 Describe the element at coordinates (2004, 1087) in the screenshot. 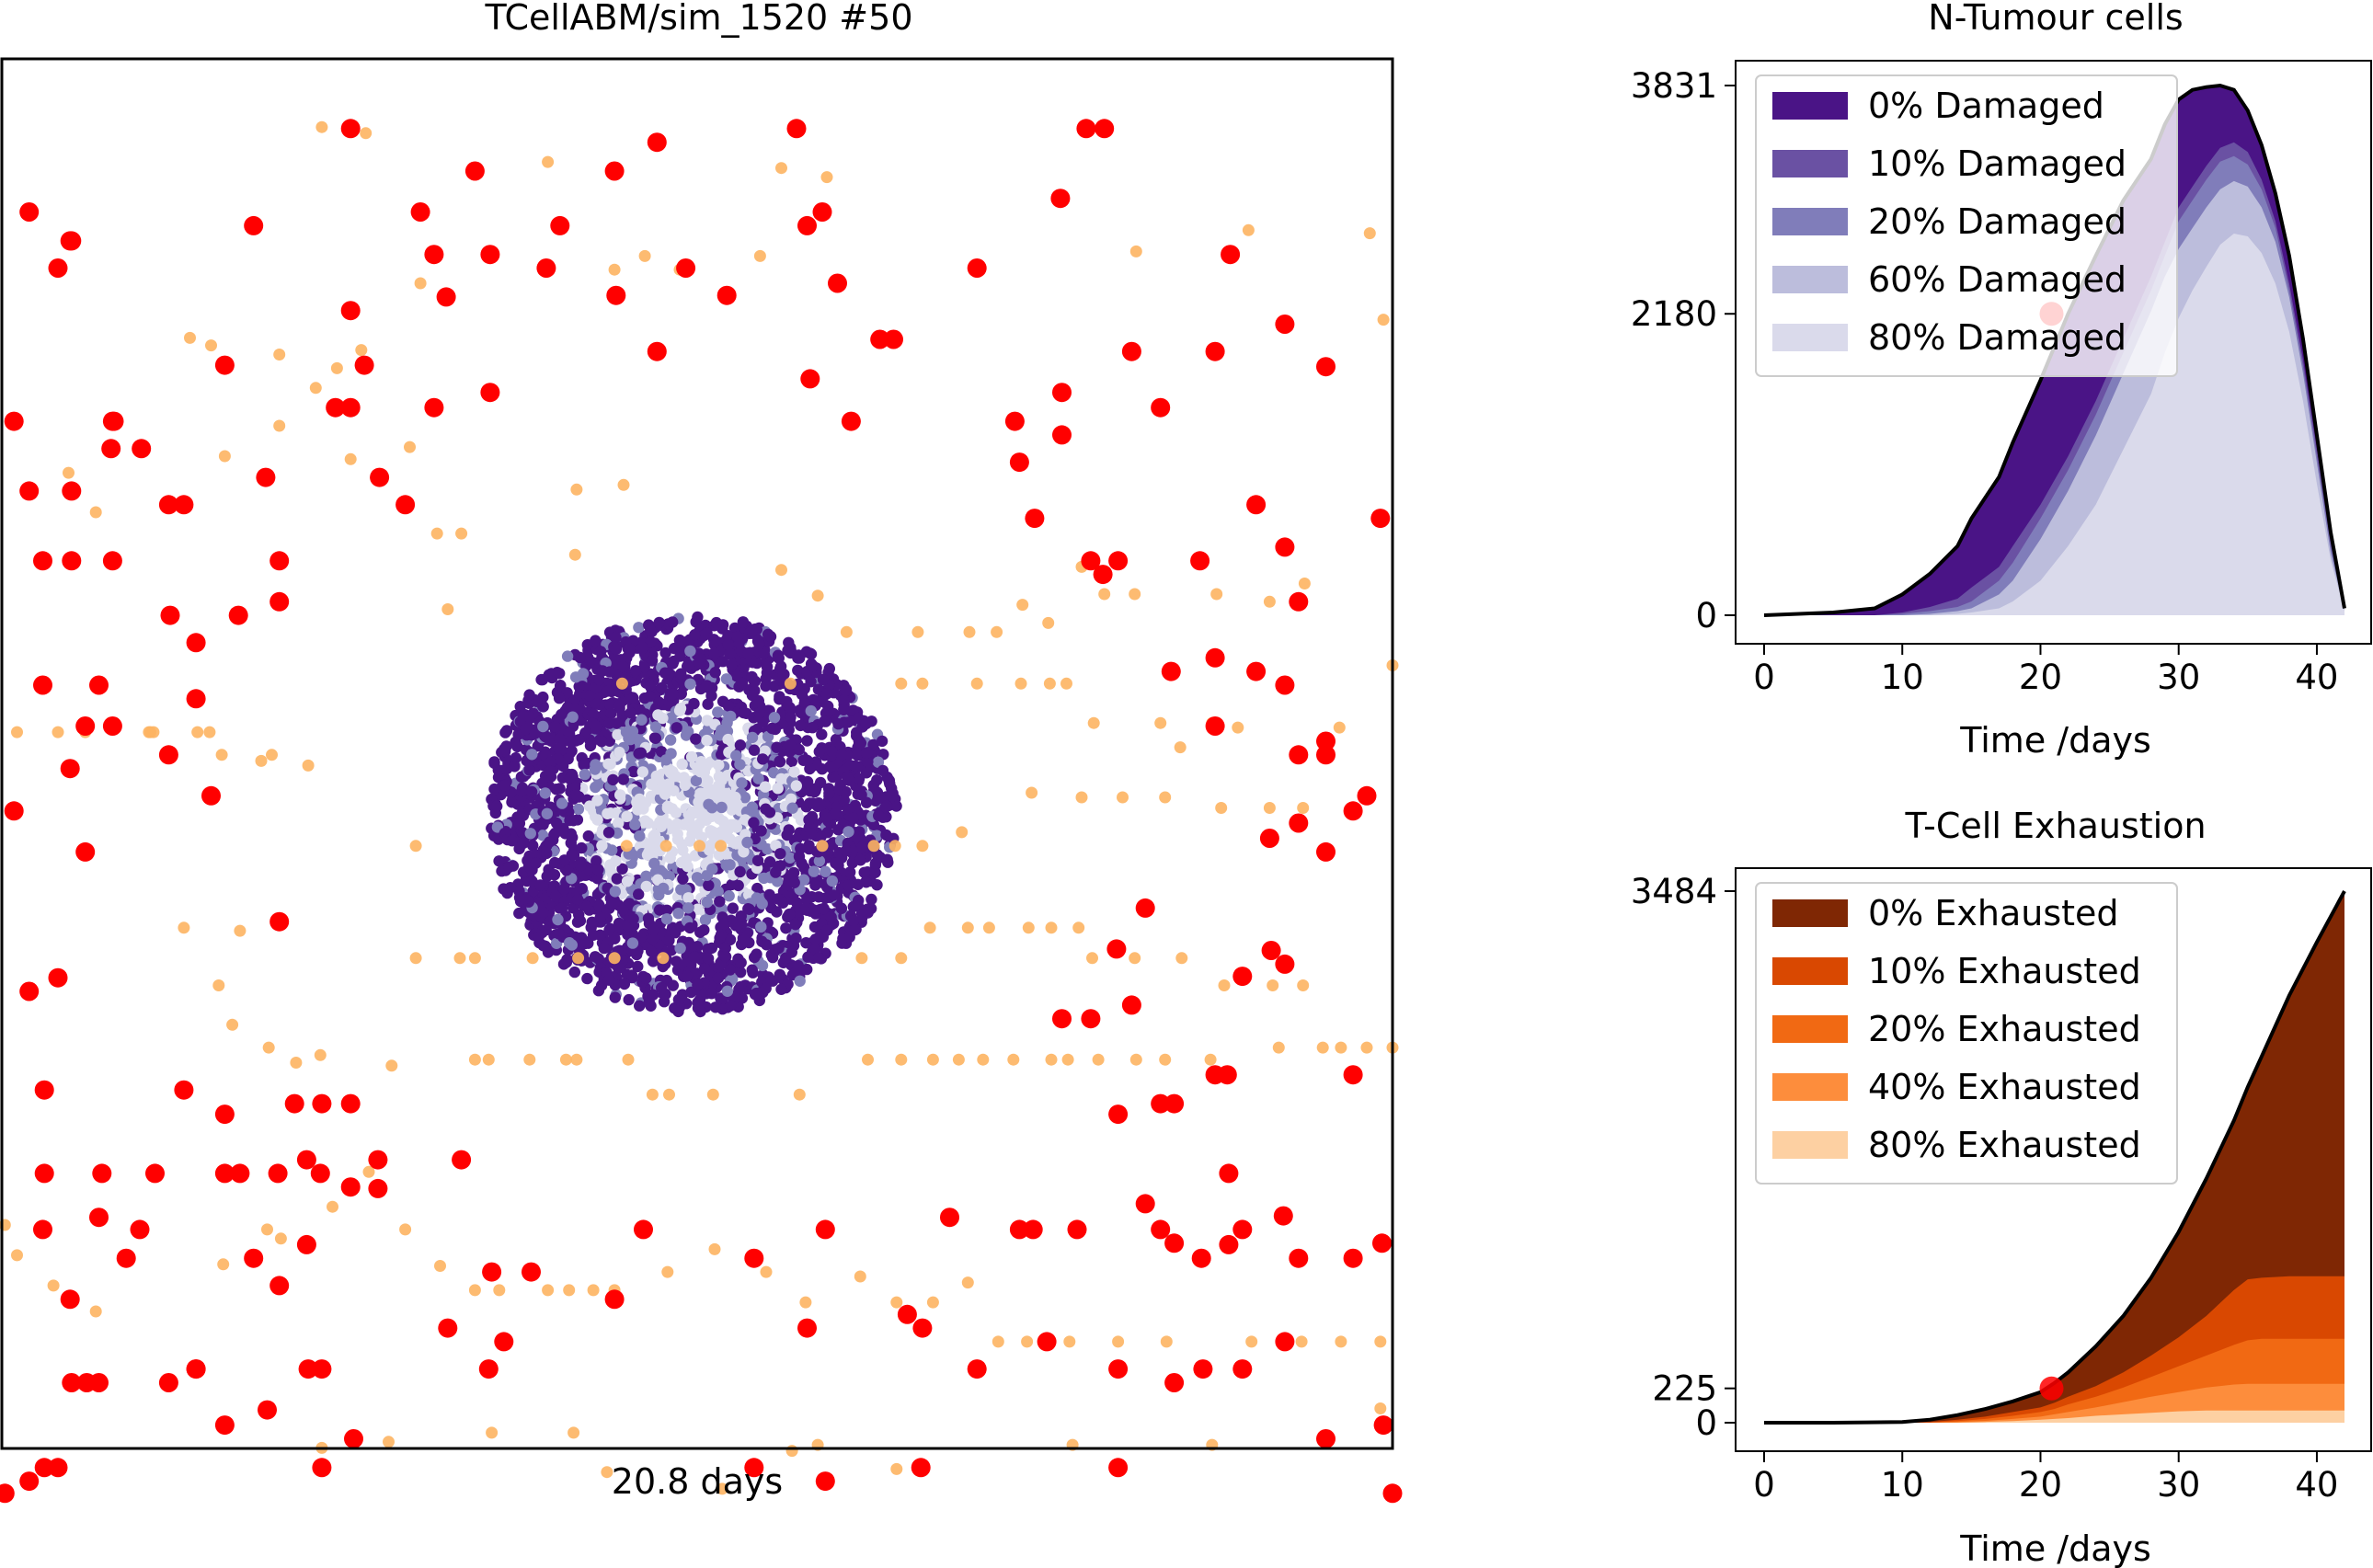

I see `legend-label: 40% Exhausted` at that location.